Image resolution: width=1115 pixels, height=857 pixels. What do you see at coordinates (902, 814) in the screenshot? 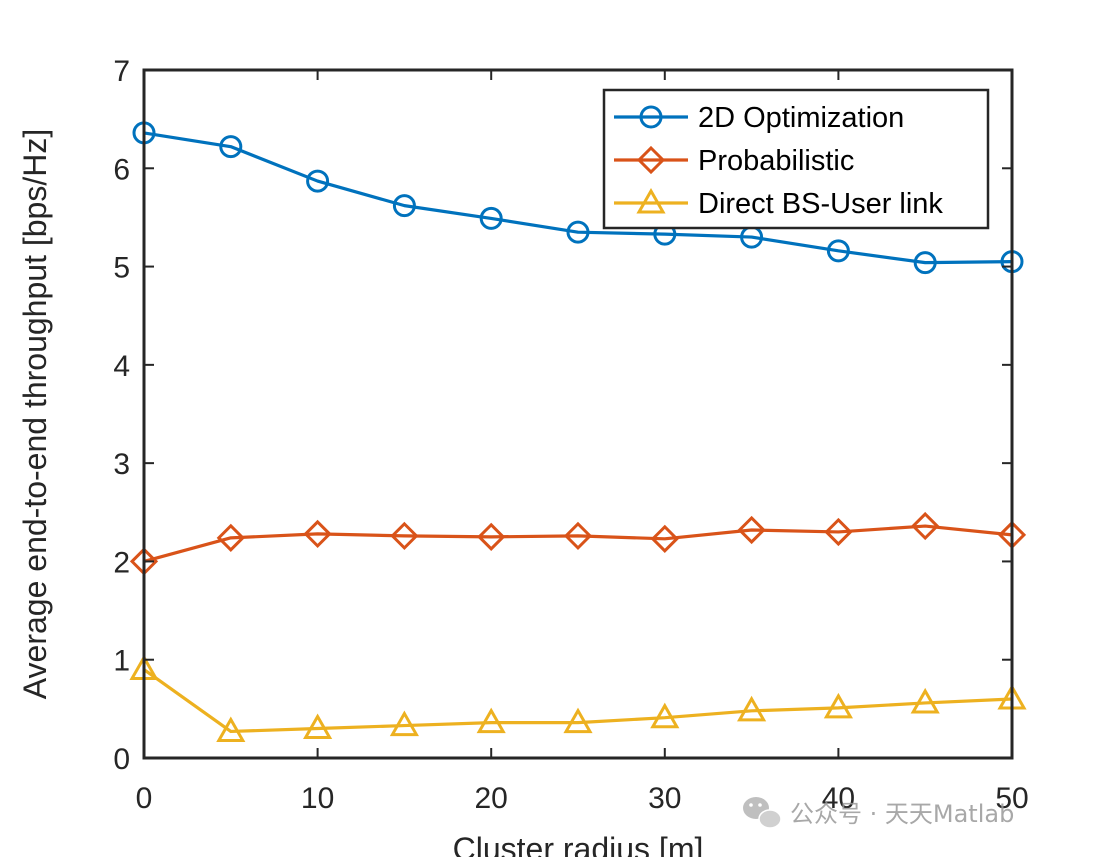
I see `watermark-text: 公众号 · 天天Matlab` at bounding box center [902, 814].